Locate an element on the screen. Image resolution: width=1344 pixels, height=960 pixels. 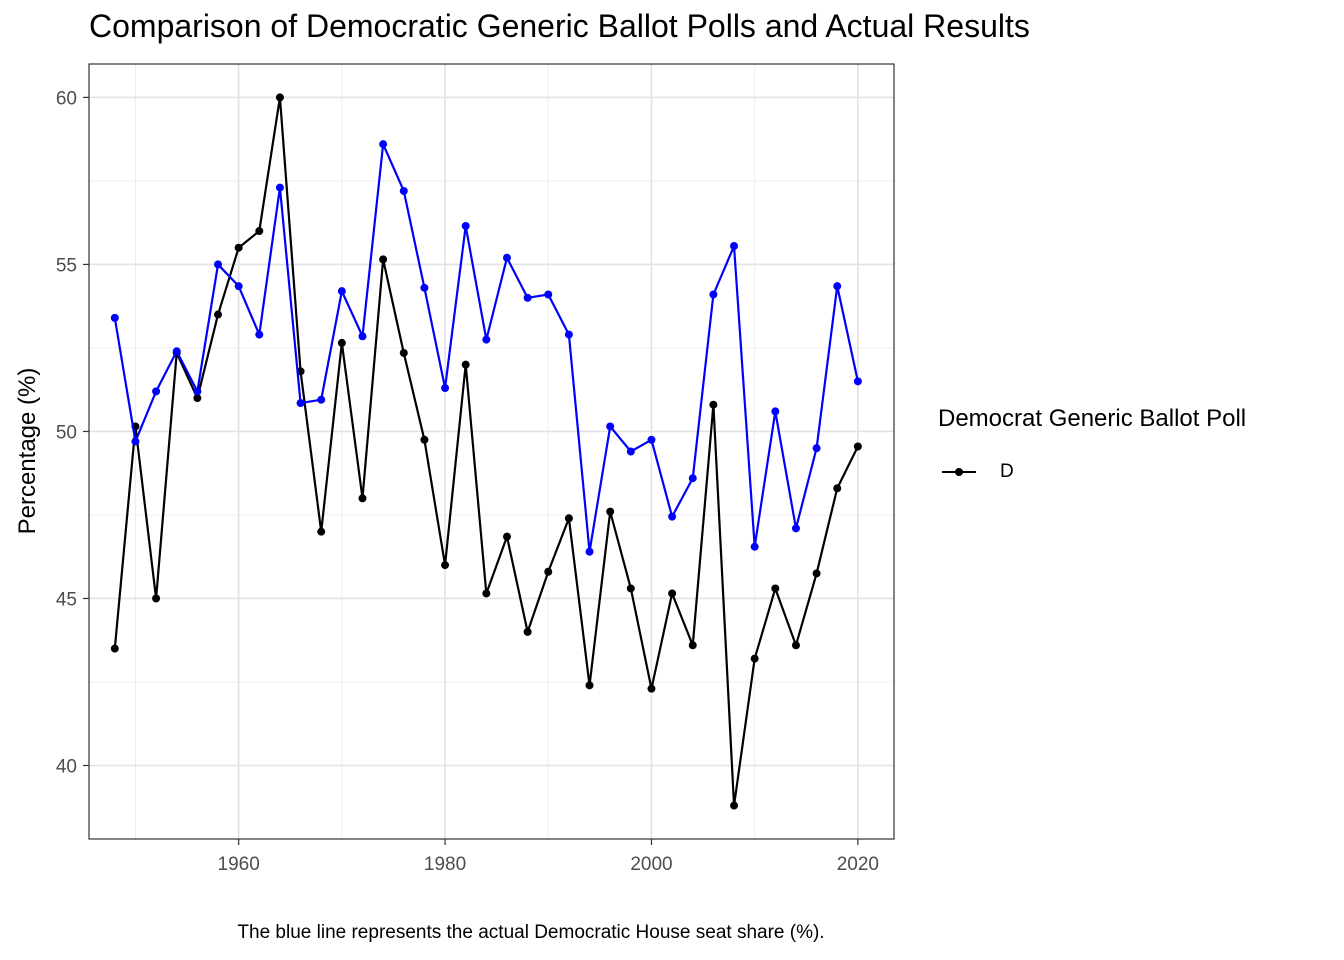
x-axis: 1960 1980 2000 2020 is located at coordinates (548, 857).